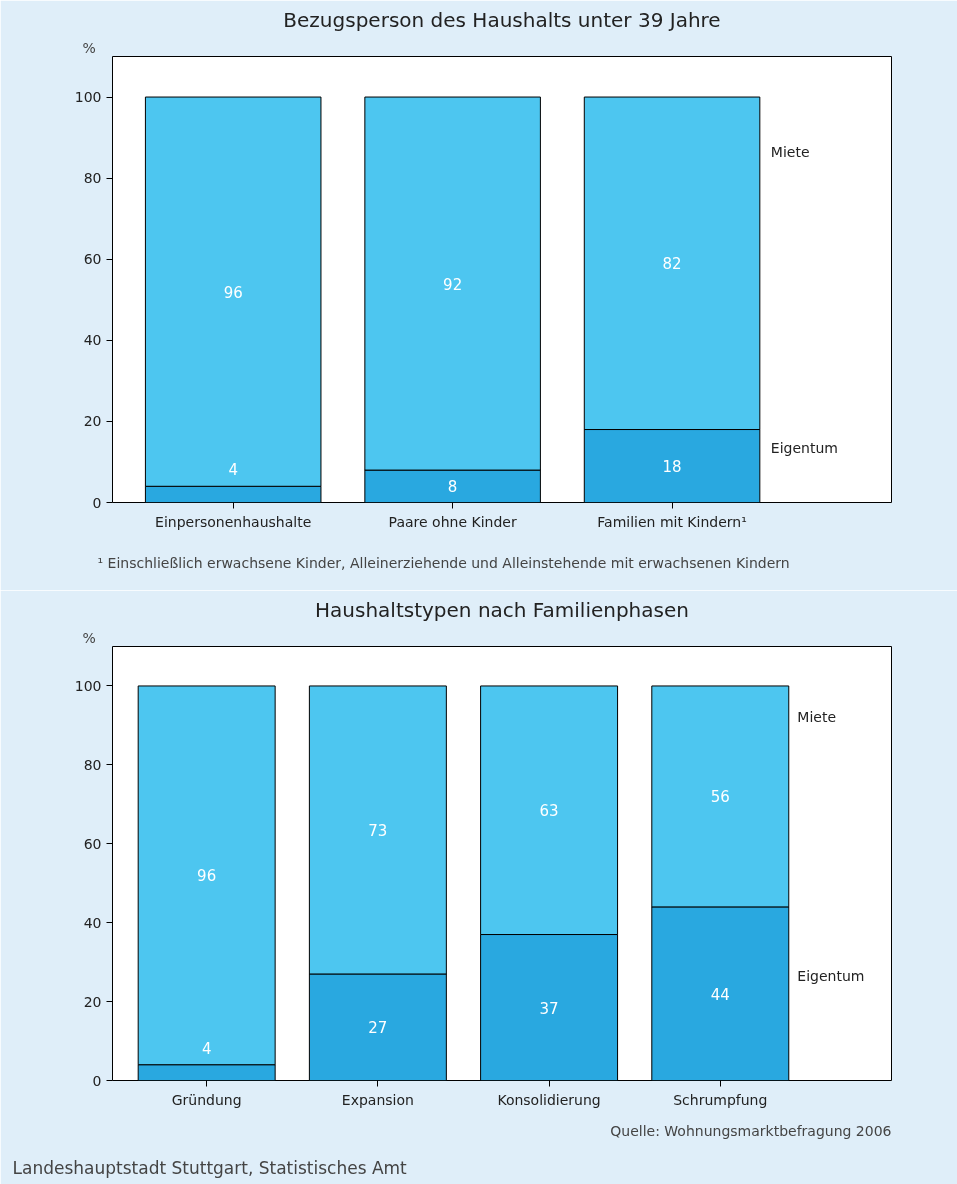 Image resolution: width=957 pixels, height=1184 pixels. What do you see at coordinates (452, 487) in the screenshot?
I see `data-label: 8` at bounding box center [452, 487].